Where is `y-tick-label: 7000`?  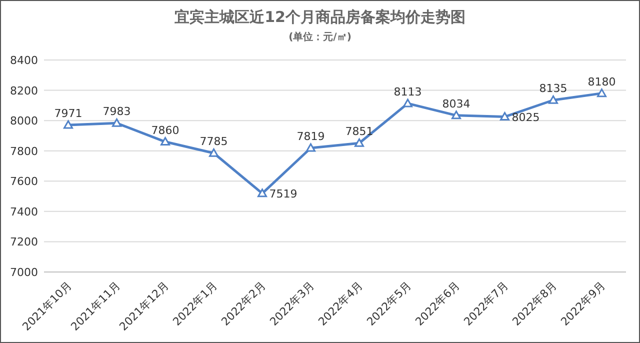 y-tick-label: 7000 is located at coordinates (24, 272).